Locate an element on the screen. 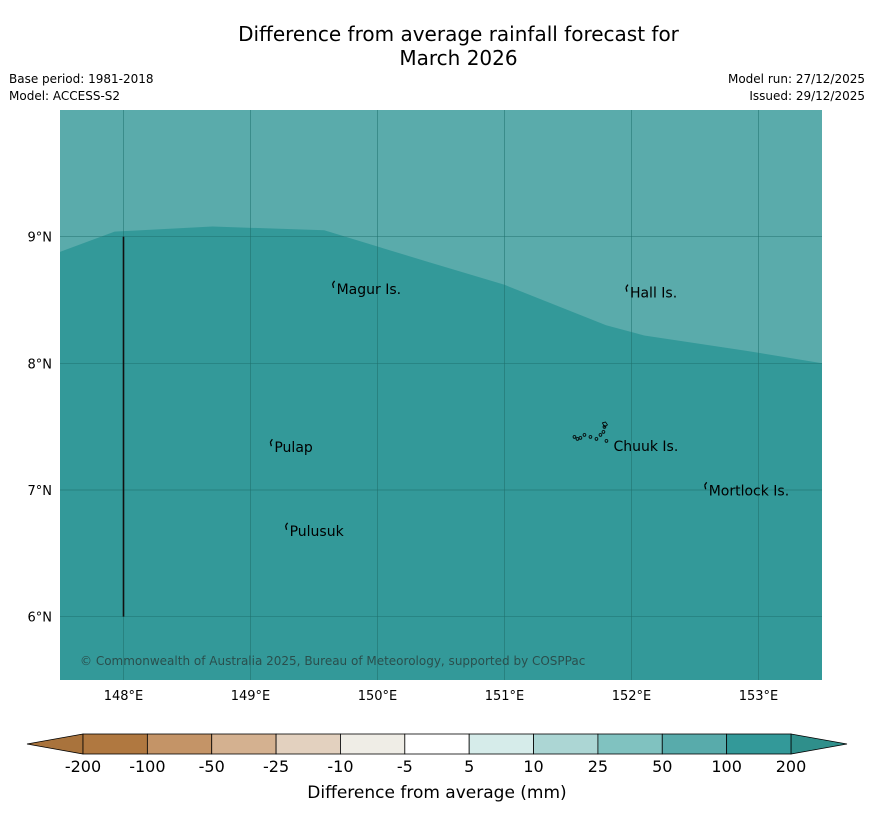  title-line-2: March 2026 is located at coordinates (458, 58).